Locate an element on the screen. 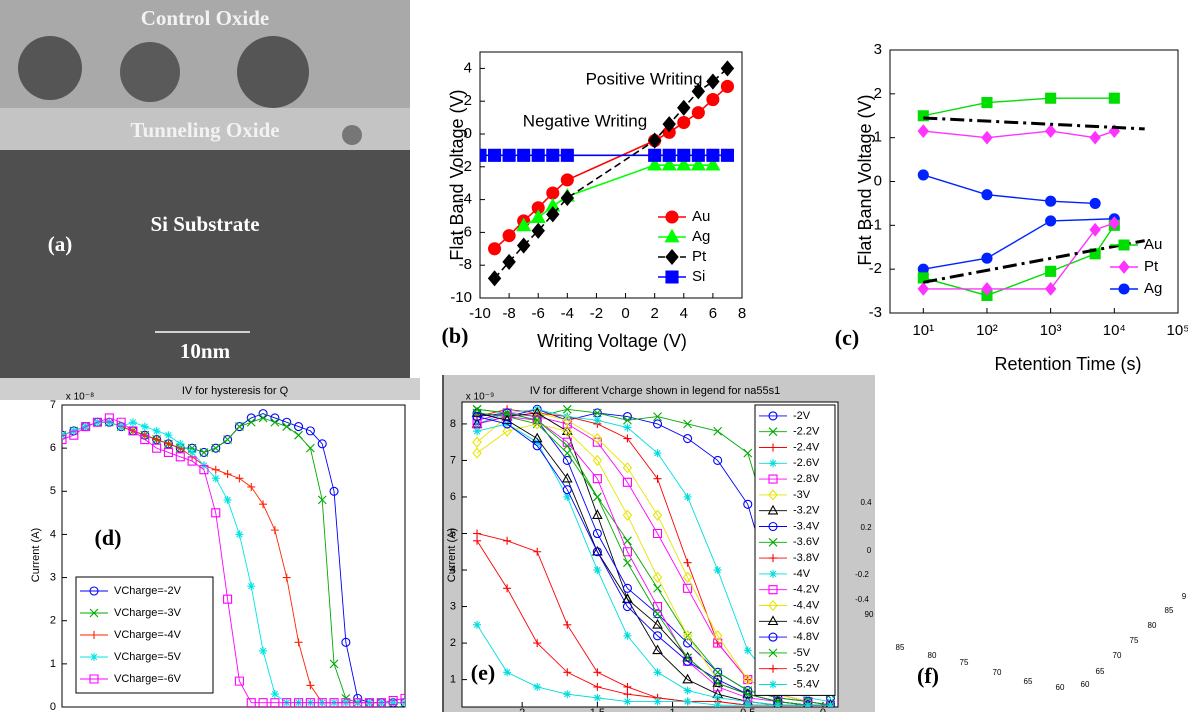 The width and height of the screenshot is (1188, 712). polar-label: 0.2 is located at coordinates (866, 527).